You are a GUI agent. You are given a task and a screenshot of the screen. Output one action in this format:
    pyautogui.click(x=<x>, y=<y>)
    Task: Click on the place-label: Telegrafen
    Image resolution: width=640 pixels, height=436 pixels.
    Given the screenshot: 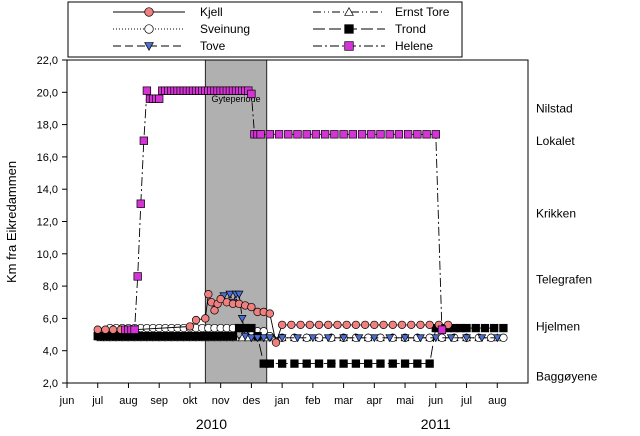 What is the action you would take?
    pyautogui.click(x=564, y=280)
    